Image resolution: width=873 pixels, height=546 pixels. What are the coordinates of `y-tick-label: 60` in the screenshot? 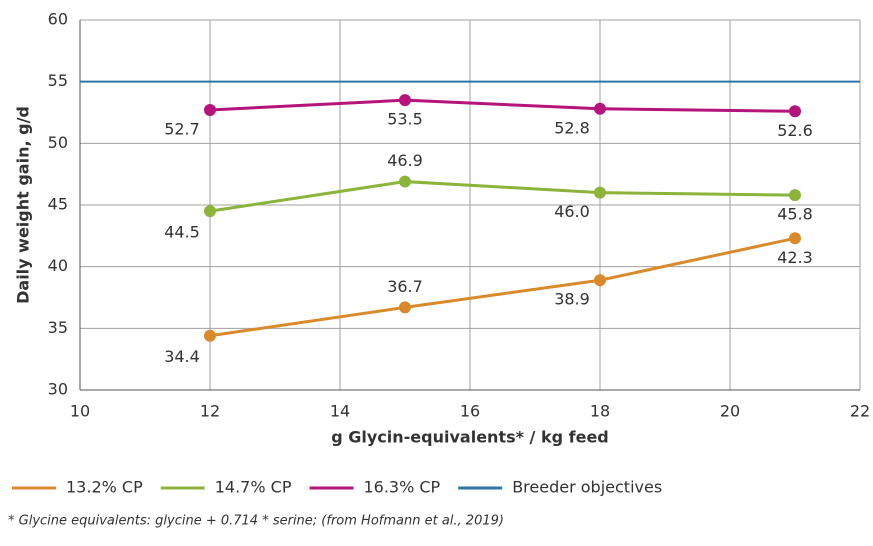 It's located at (58, 19).